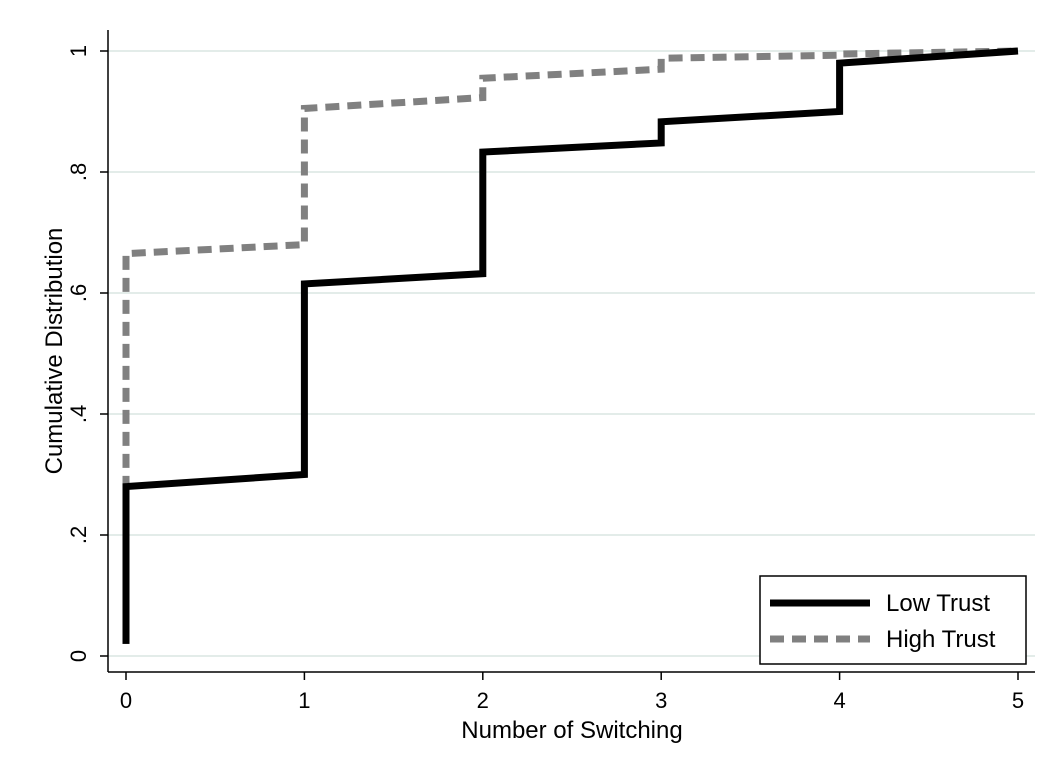 Image resolution: width=1049 pixels, height=772 pixels. What do you see at coordinates (78, 51) in the screenshot?
I see `y-tick-label-5: 1` at bounding box center [78, 51].